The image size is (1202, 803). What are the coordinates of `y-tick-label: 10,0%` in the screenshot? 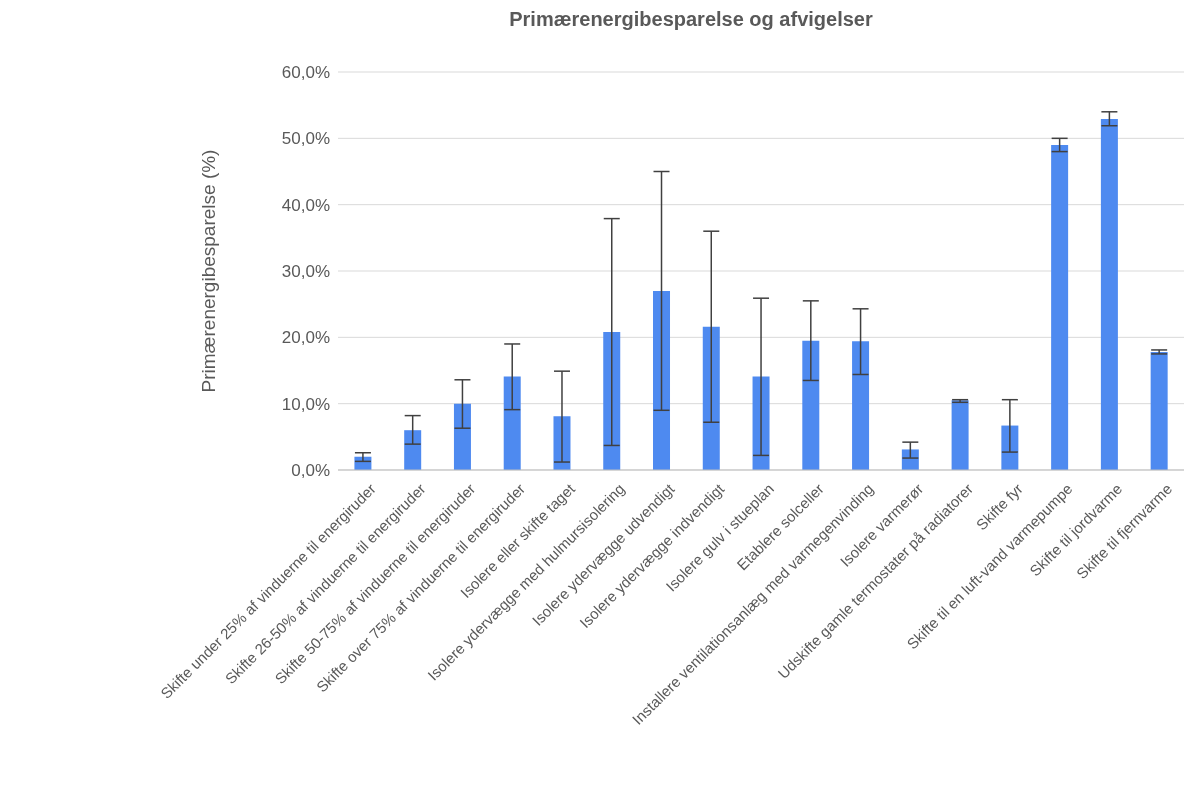 It's located at (305, 404).